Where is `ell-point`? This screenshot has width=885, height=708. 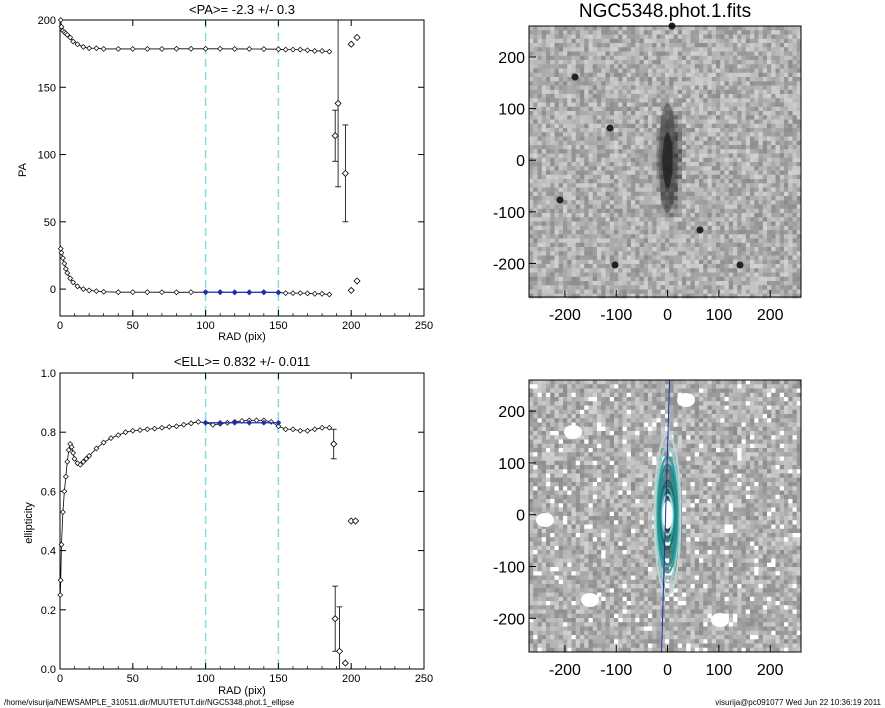
ell-point is located at coordinates (176, 426).